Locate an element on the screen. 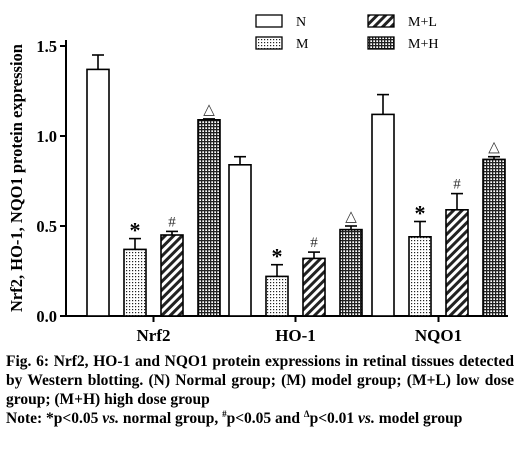 This screenshot has height=460, width=519. caption-note-mid1: normal group, is located at coordinates (171, 418).